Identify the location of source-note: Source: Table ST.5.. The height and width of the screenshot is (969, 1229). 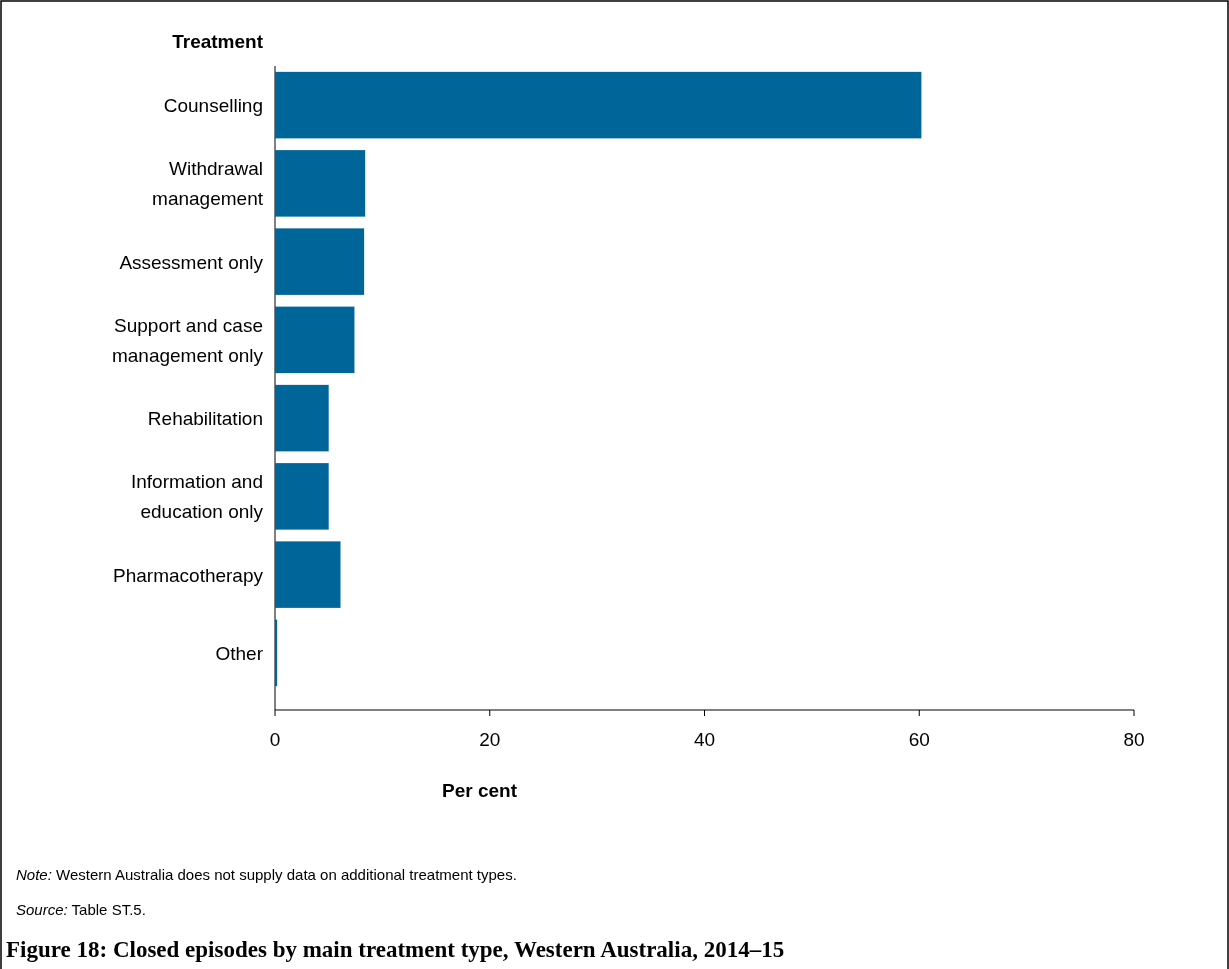
(81, 909).